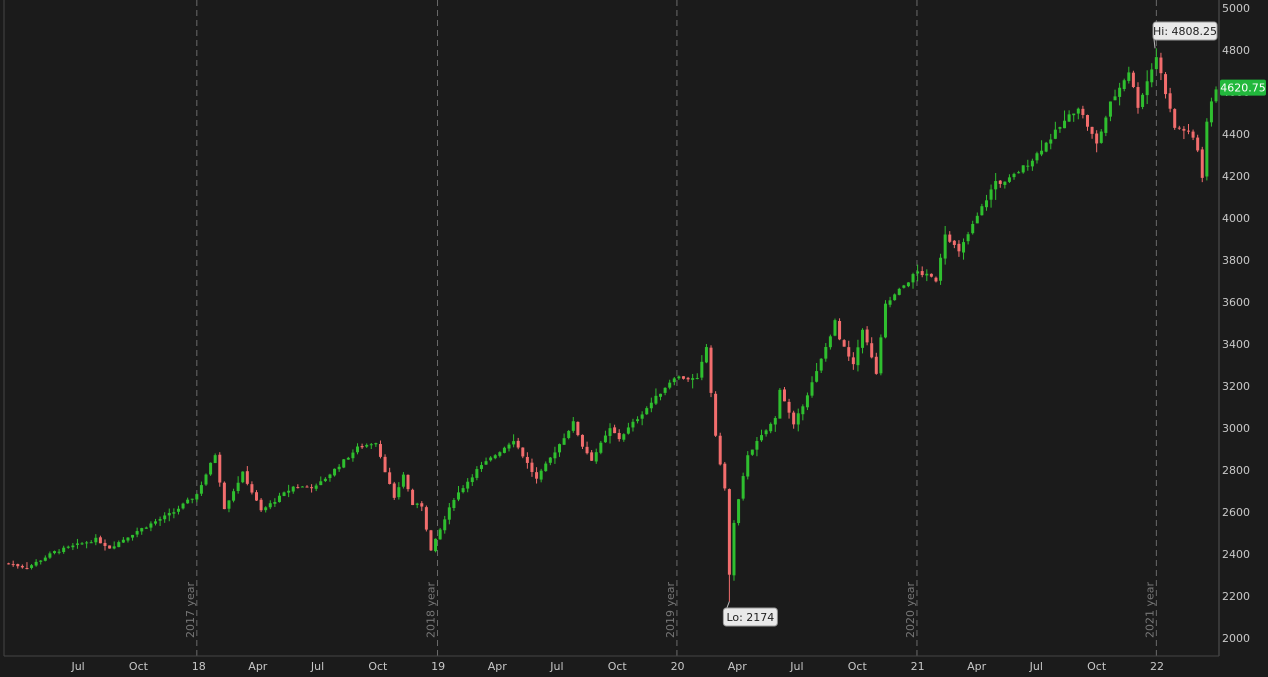  I want to click on high-callout-box, so click(1185, 31).